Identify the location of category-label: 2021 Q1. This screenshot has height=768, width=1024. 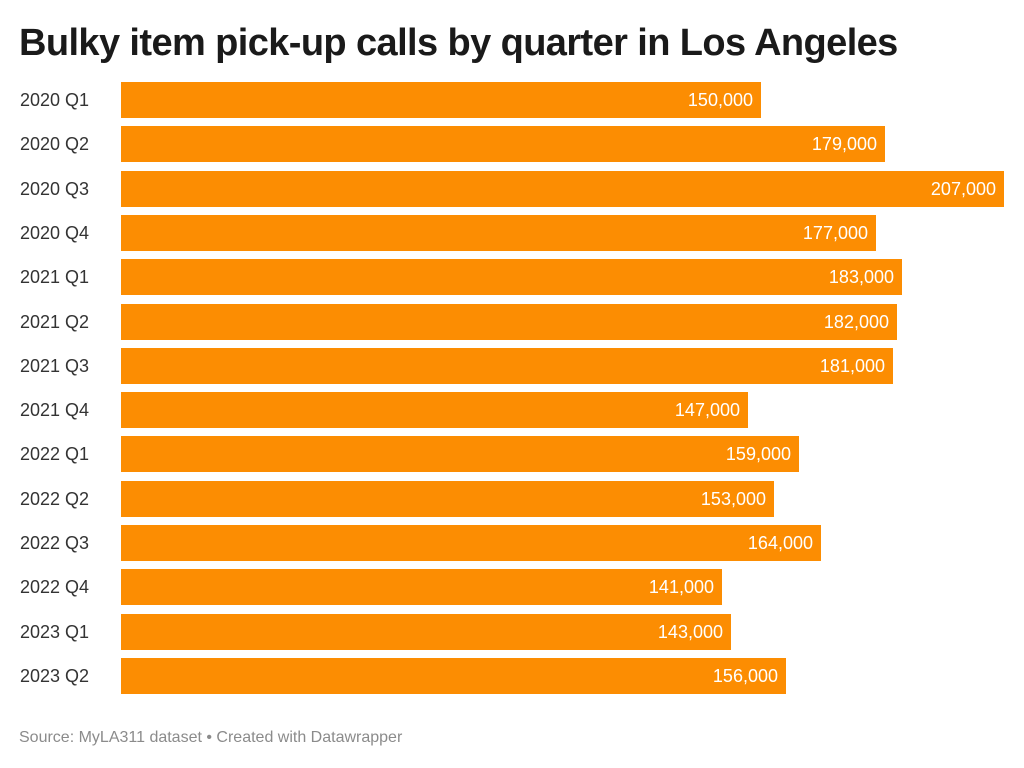
(55, 277).